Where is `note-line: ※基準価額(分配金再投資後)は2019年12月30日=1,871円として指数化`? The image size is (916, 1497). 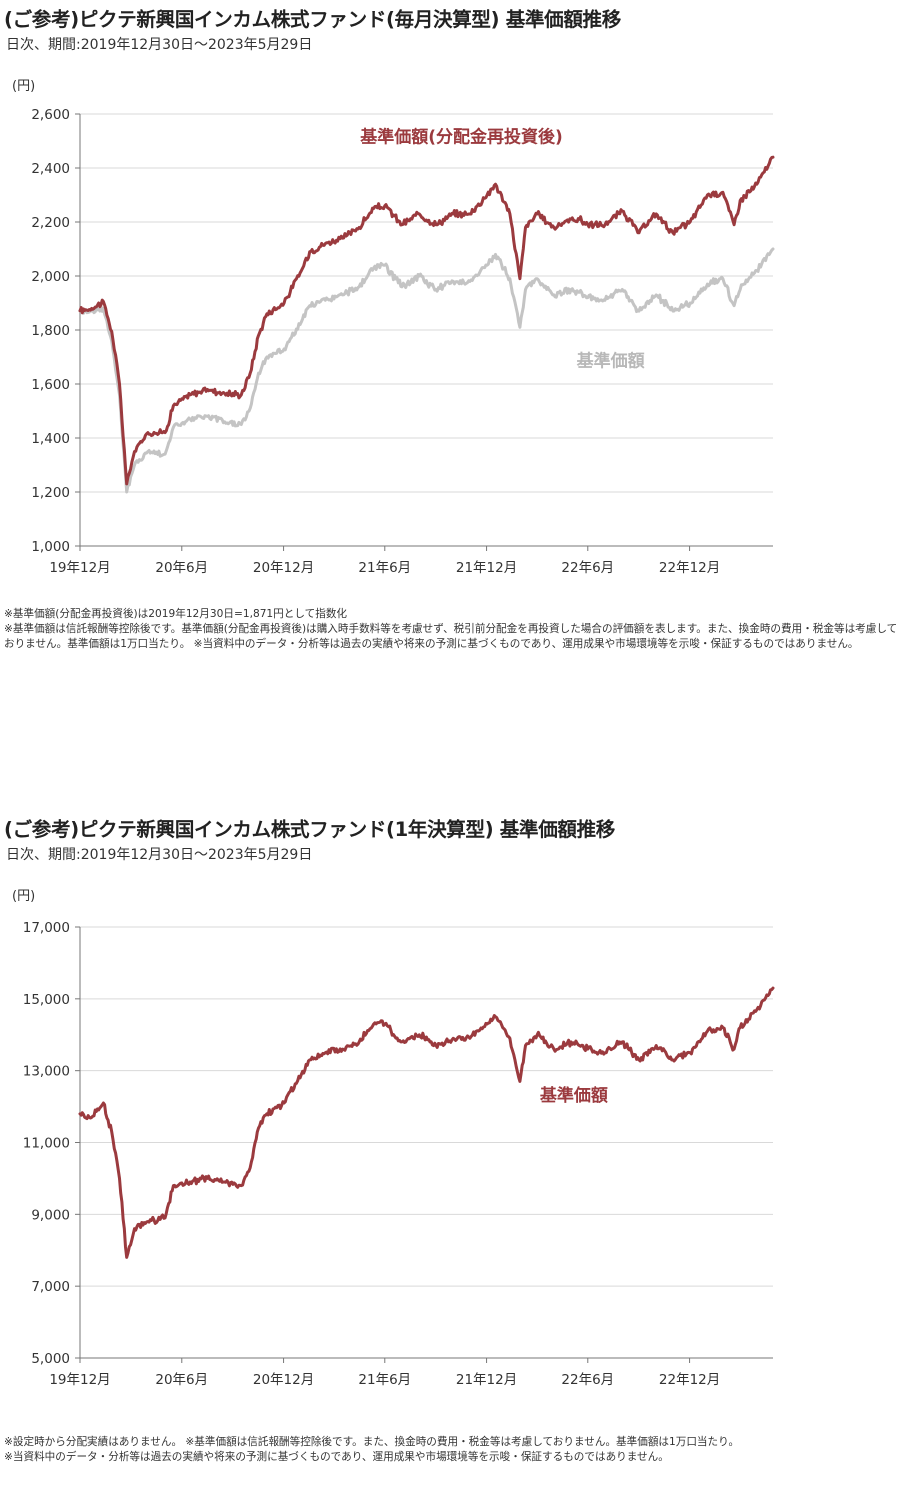
note-line: ※基準価額(分配金再投資後)は2019年12月30日=1,871円として指数化 is located at coordinates (176, 614).